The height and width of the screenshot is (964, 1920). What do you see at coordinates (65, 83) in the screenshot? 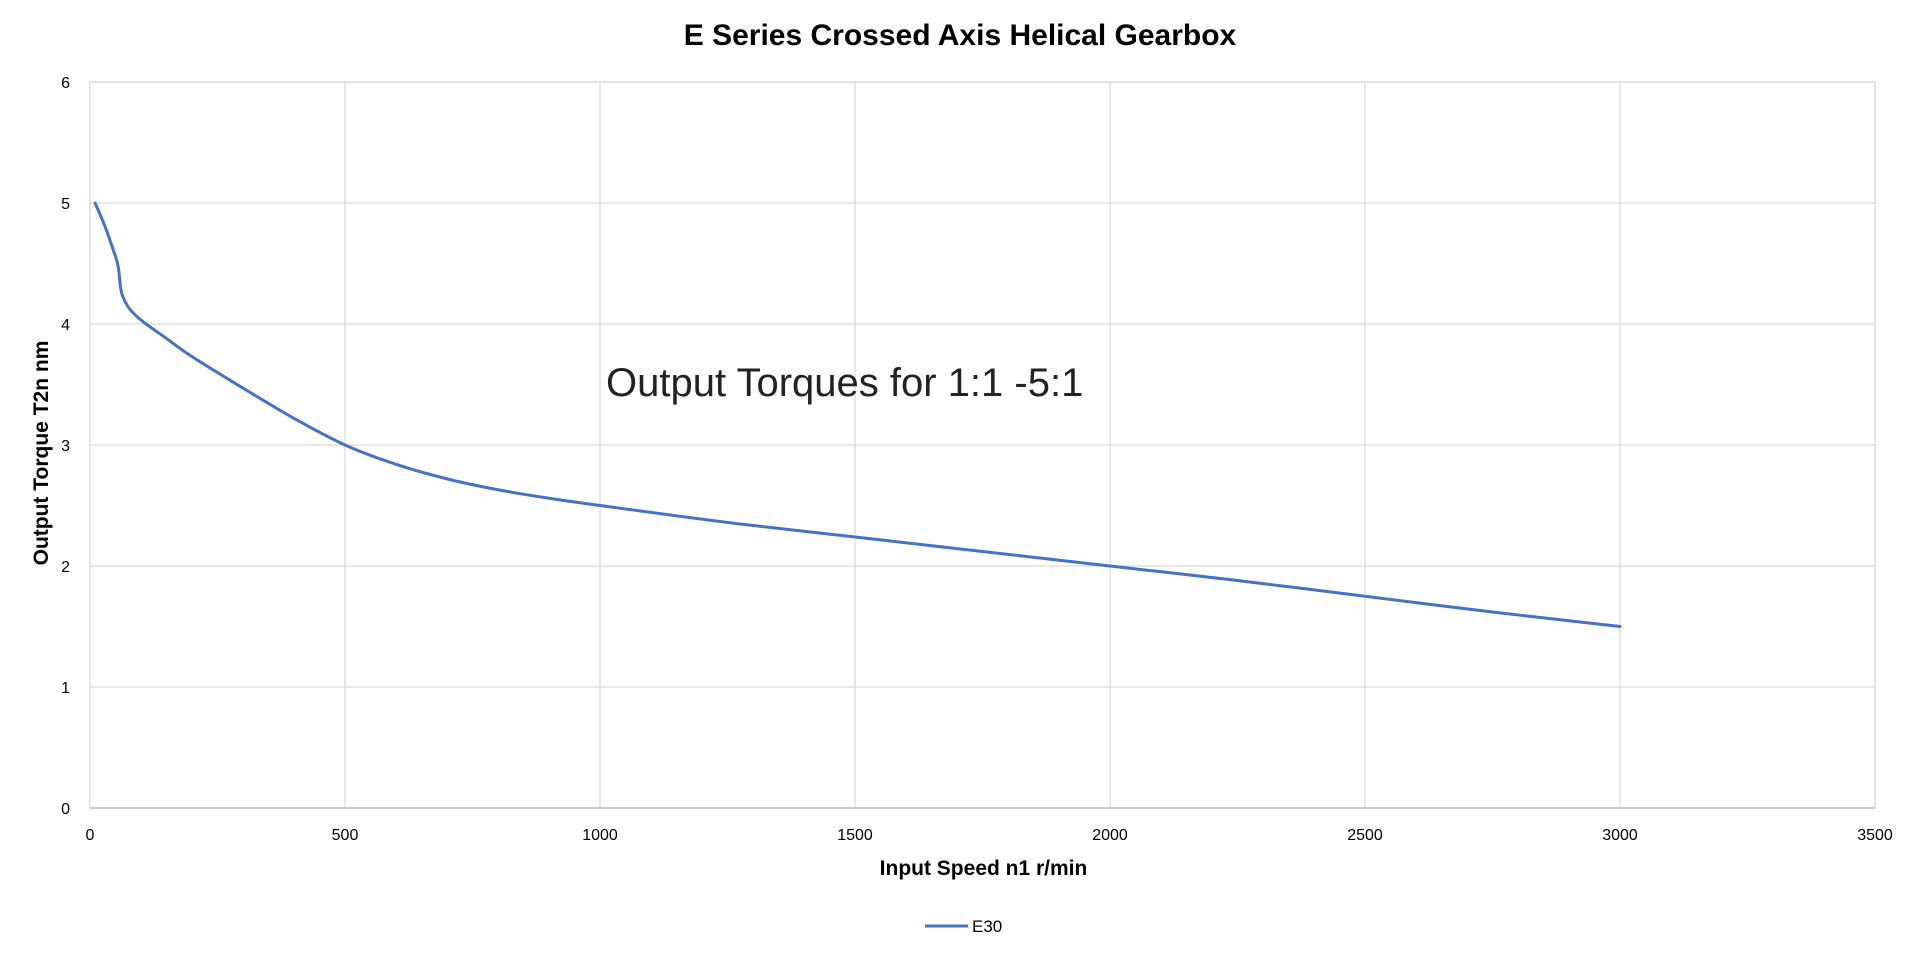
I see `y-tick-label-6: 6` at bounding box center [65, 83].